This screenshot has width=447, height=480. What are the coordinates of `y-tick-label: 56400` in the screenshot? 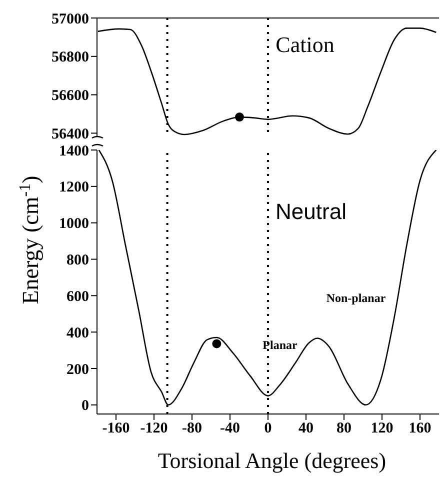 It's located at (70, 134).